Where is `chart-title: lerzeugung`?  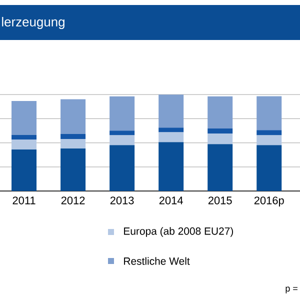 chart-title: lerzeugung is located at coordinates (33, 23).